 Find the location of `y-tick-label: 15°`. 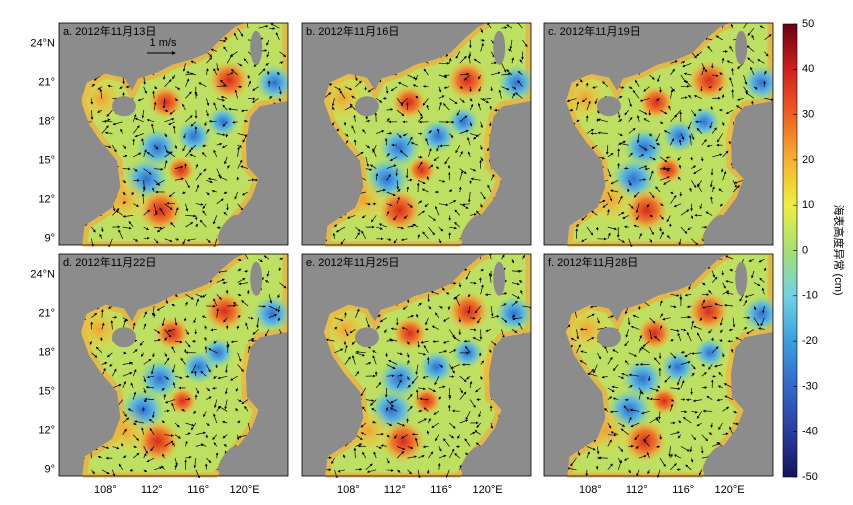

y-tick-label: 15° is located at coordinates (46, 161).